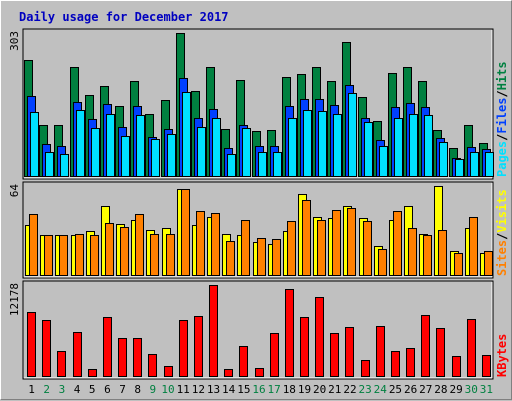 This screenshot has width=512, height=401. What do you see at coordinates (334, 389) in the screenshot?
I see `x-tick-day-21: 21` at bounding box center [334, 389].